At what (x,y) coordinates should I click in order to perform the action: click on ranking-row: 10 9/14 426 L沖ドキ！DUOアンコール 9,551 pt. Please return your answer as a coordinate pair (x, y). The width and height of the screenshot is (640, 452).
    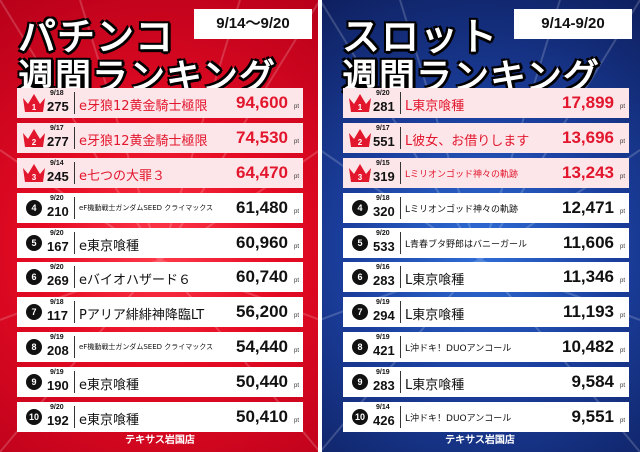
    Looking at the image, I should click on (486, 417).